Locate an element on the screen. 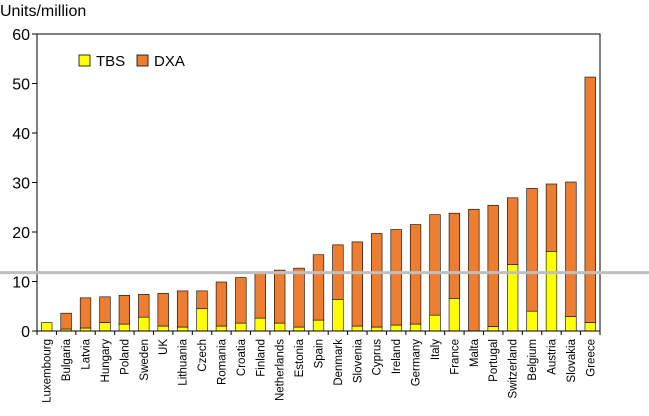  bar-dxa-bulgaria is located at coordinates (66, 321).